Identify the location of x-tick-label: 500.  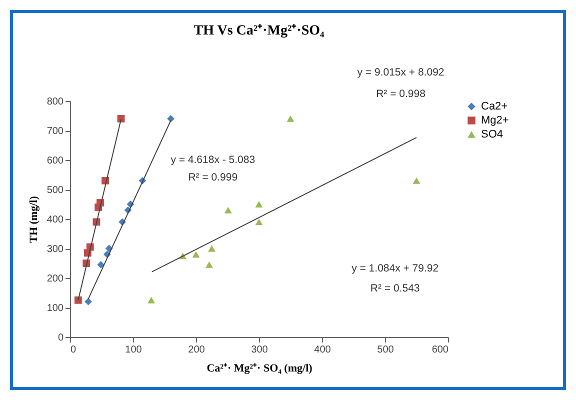
(385, 350).